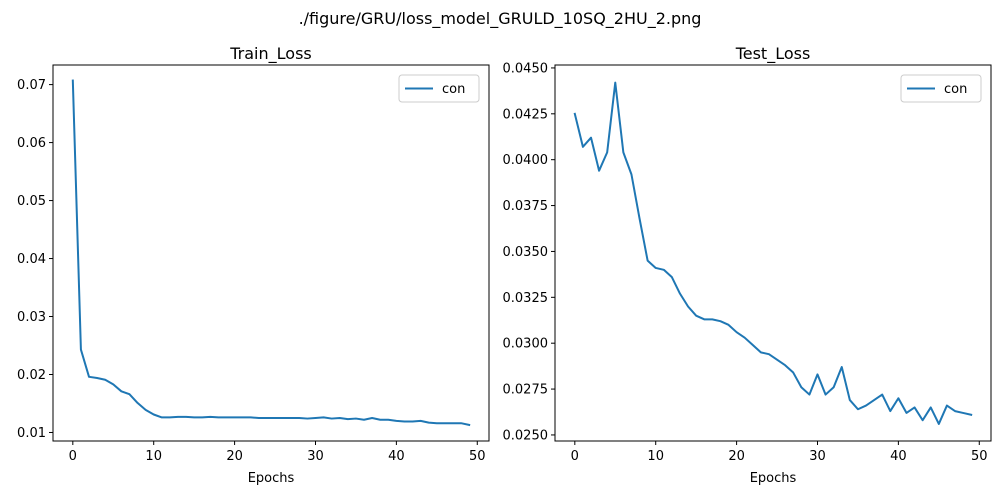 This screenshot has height=500, width=1000. I want to click on chart-title: Test_Loss, so click(773, 54).